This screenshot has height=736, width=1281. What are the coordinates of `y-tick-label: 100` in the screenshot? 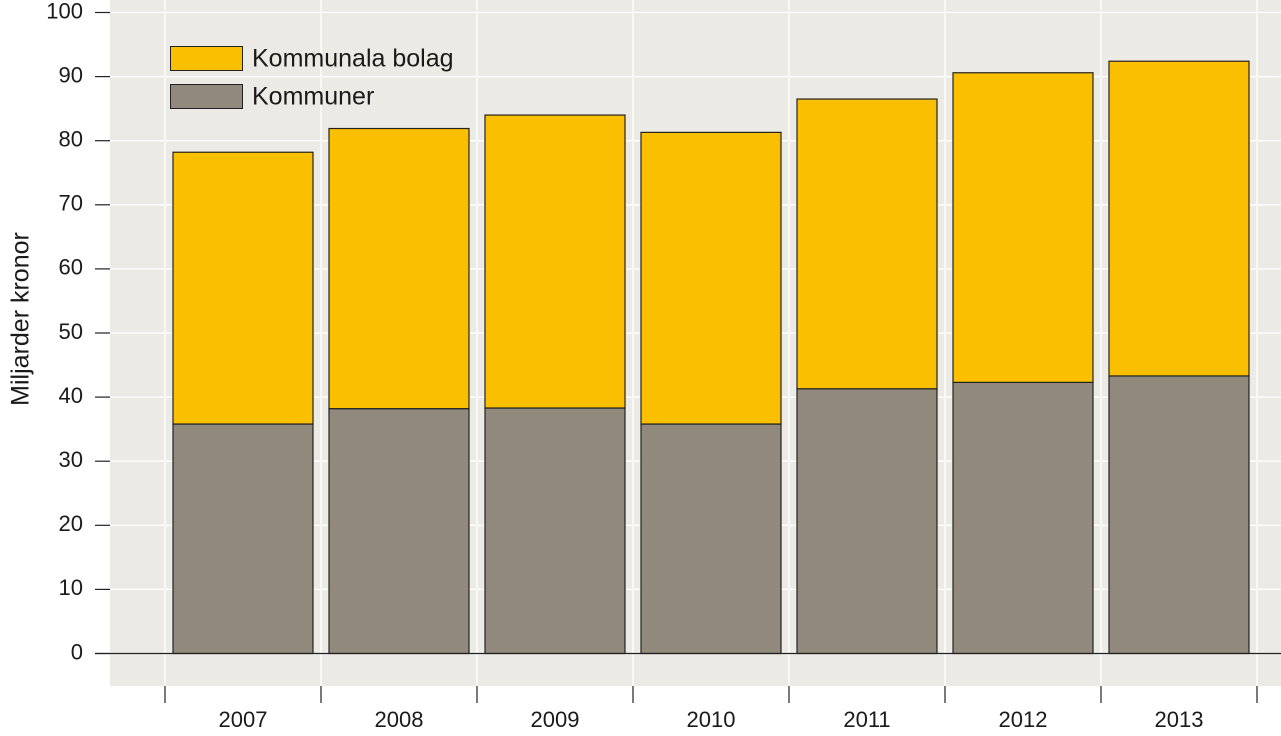 It's located at (64, 11).